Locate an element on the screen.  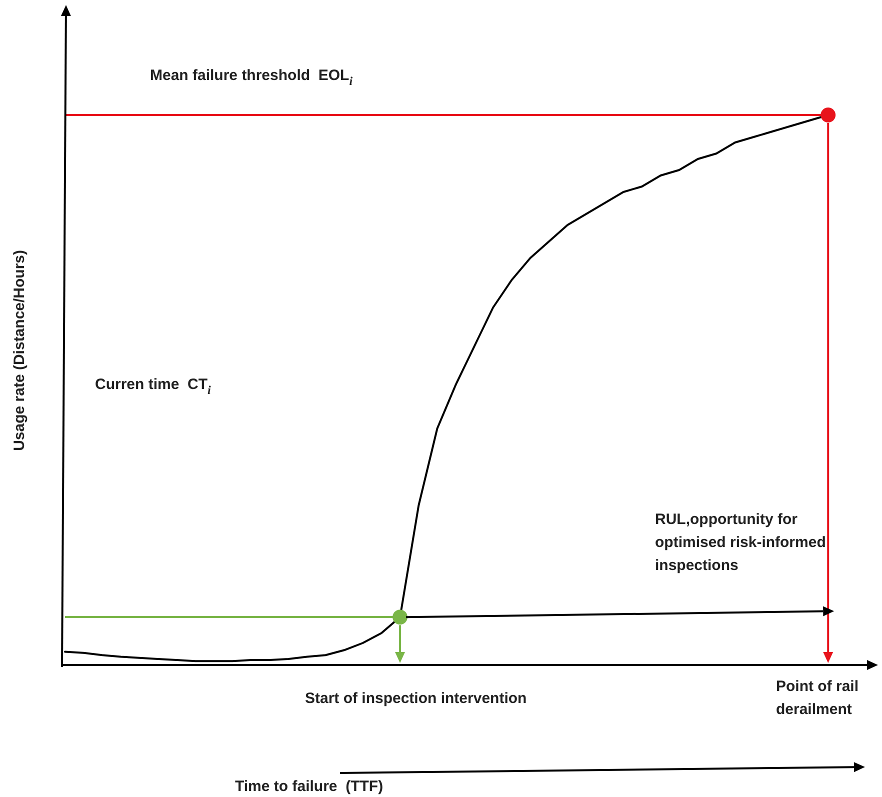
annotation: RUL,opportunity for optimised risk-informed inspections is located at coordinates (740, 542).